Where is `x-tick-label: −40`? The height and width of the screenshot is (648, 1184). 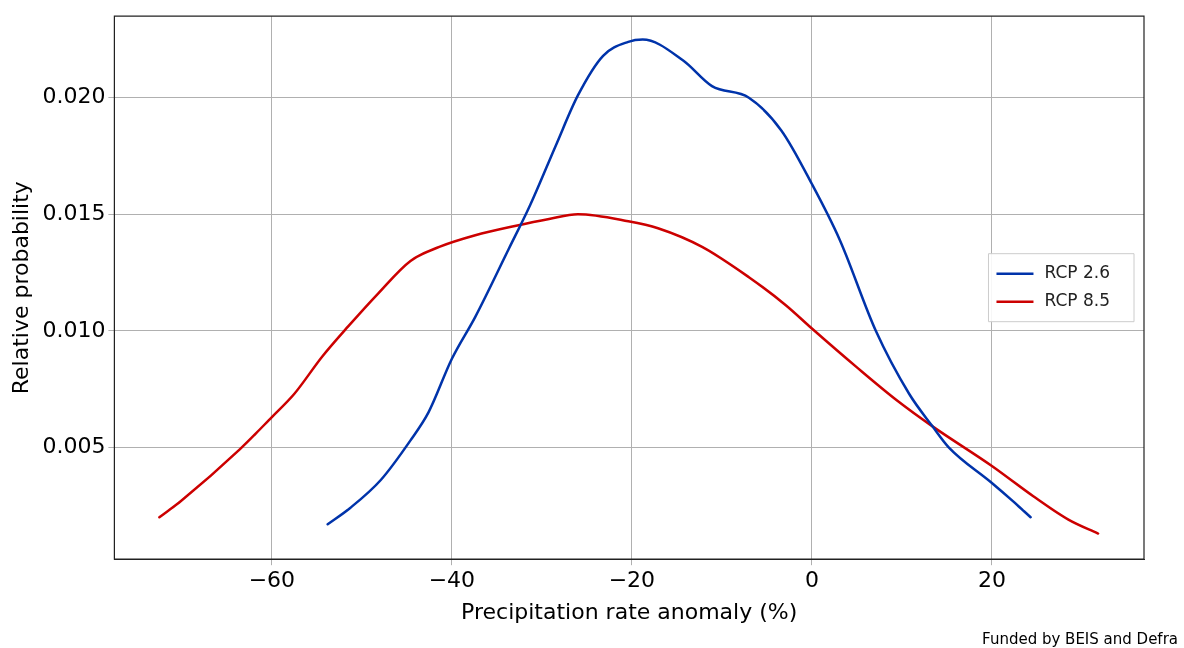 x-tick-label: −40 is located at coordinates (452, 580).